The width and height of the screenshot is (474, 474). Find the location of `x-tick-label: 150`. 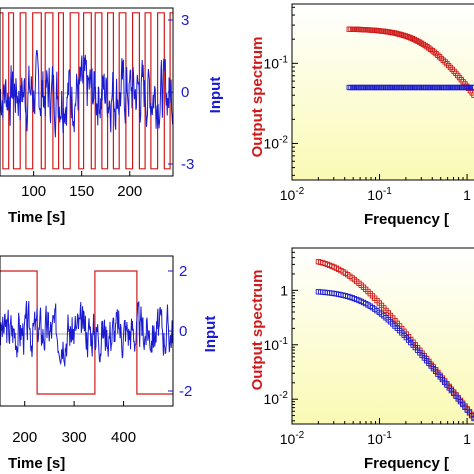

x-tick-label: 150 is located at coordinates (81, 191).